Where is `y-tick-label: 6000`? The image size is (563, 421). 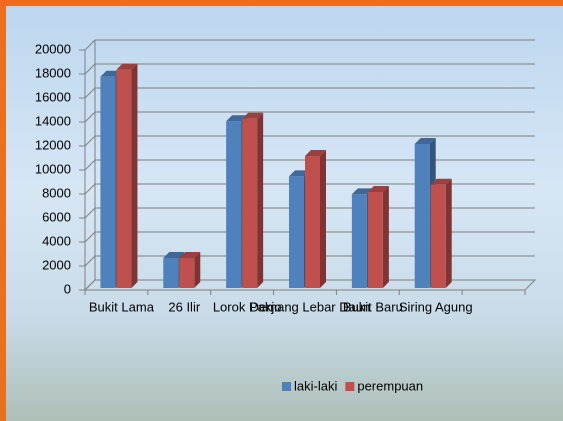
y-tick-label: 6000 is located at coordinates (56, 216).